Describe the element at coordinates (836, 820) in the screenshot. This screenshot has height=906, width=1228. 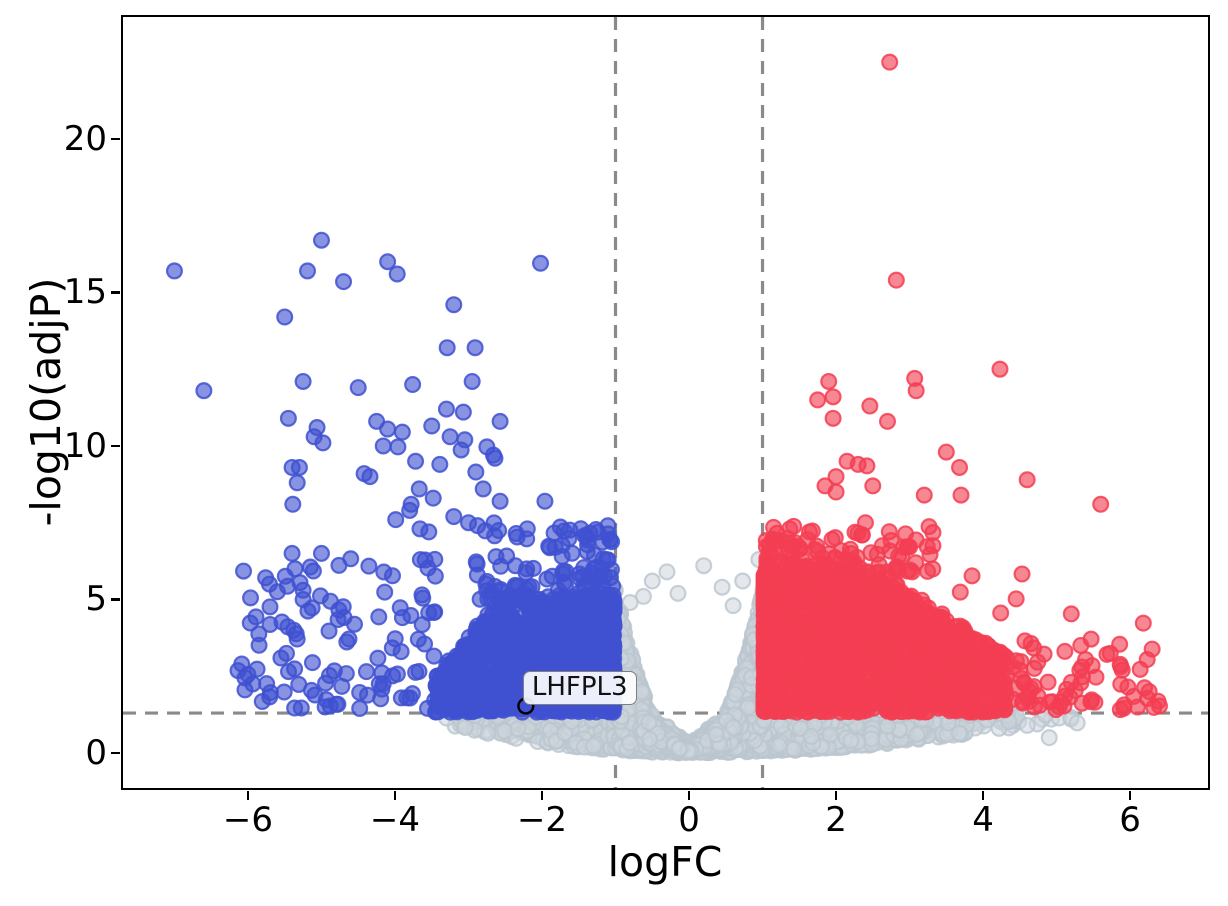
I see `x-tick-label: 2` at that location.